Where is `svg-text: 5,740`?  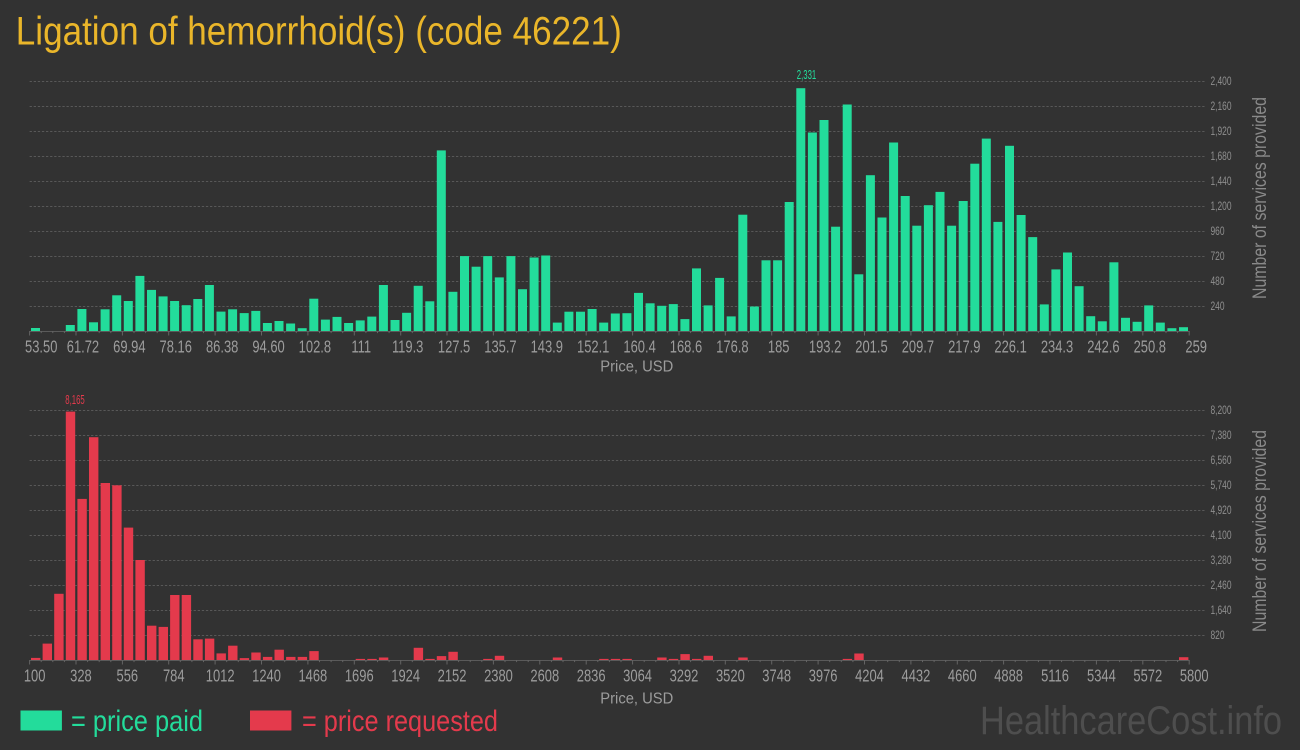
svg-text: 5,740 is located at coordinates (1221, 486).